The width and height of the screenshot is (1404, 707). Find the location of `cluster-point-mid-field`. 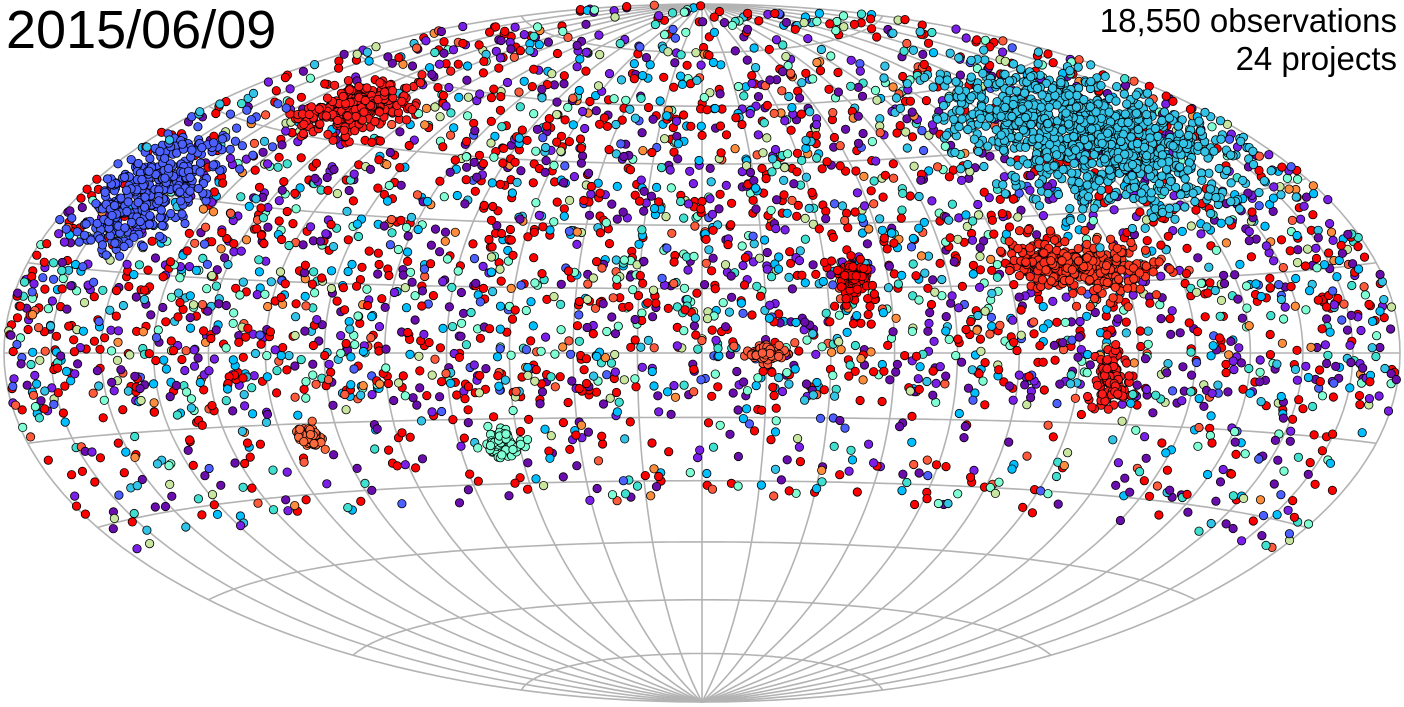

cluster-point-mid-field is located at coordinates (779, 356).